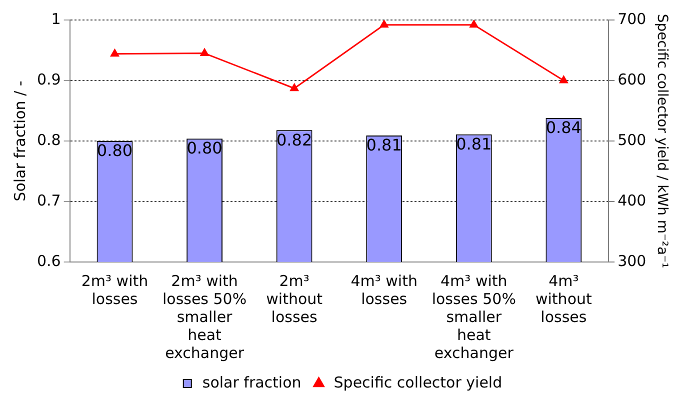  Describe the element at coordinates (56, 19) in the screenshot. I see `y-tick-label: 1` at that location.